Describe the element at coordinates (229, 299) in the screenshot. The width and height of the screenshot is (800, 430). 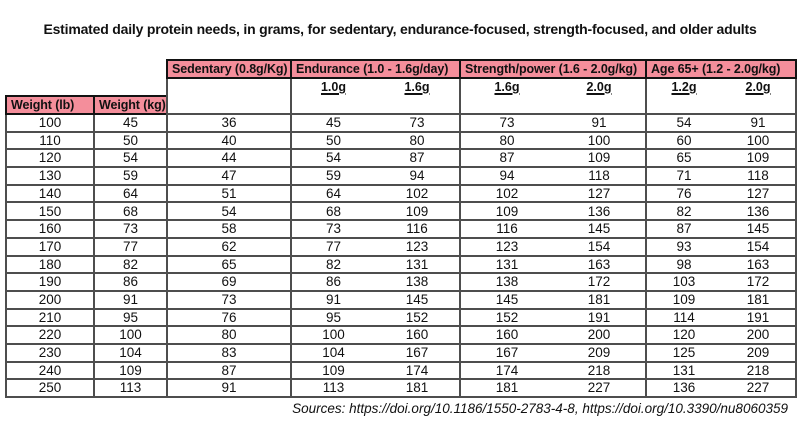
I see `cell-sedentary: 73` at that location.